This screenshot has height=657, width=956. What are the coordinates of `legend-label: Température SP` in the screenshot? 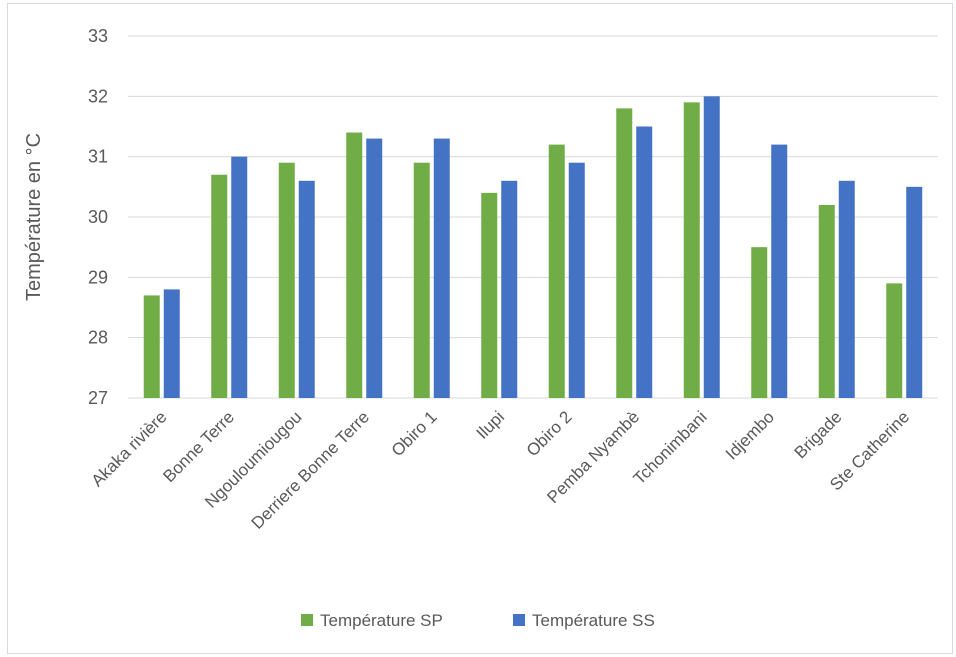 It's located at (381, 620).